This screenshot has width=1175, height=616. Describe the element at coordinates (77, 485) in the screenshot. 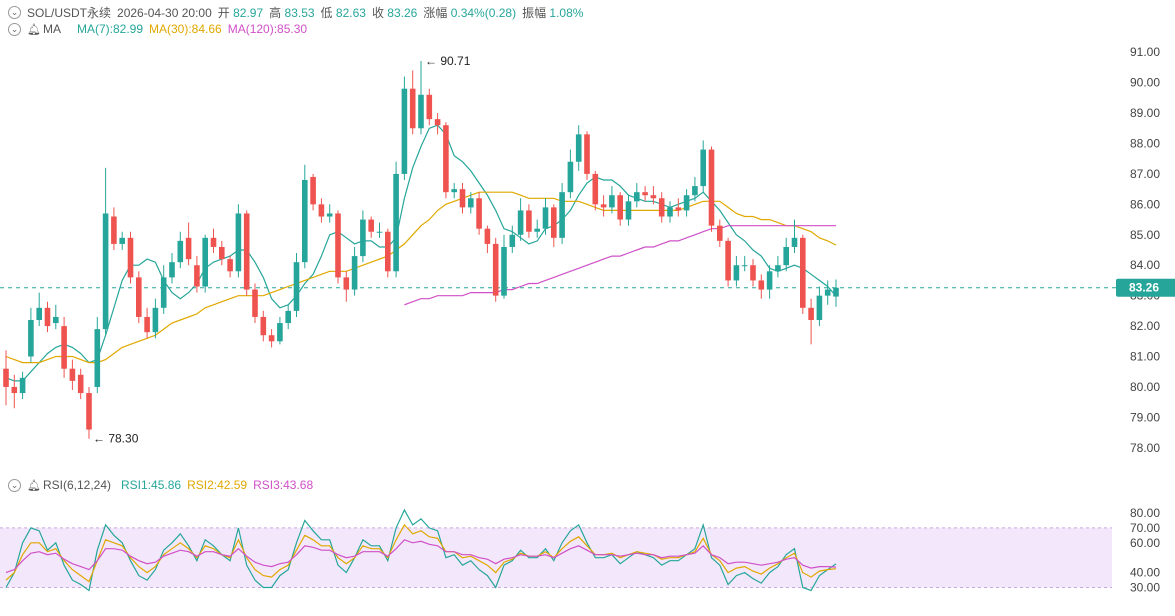

I see `rsi-indicator-name: RSI(6,12,24)` at that location.